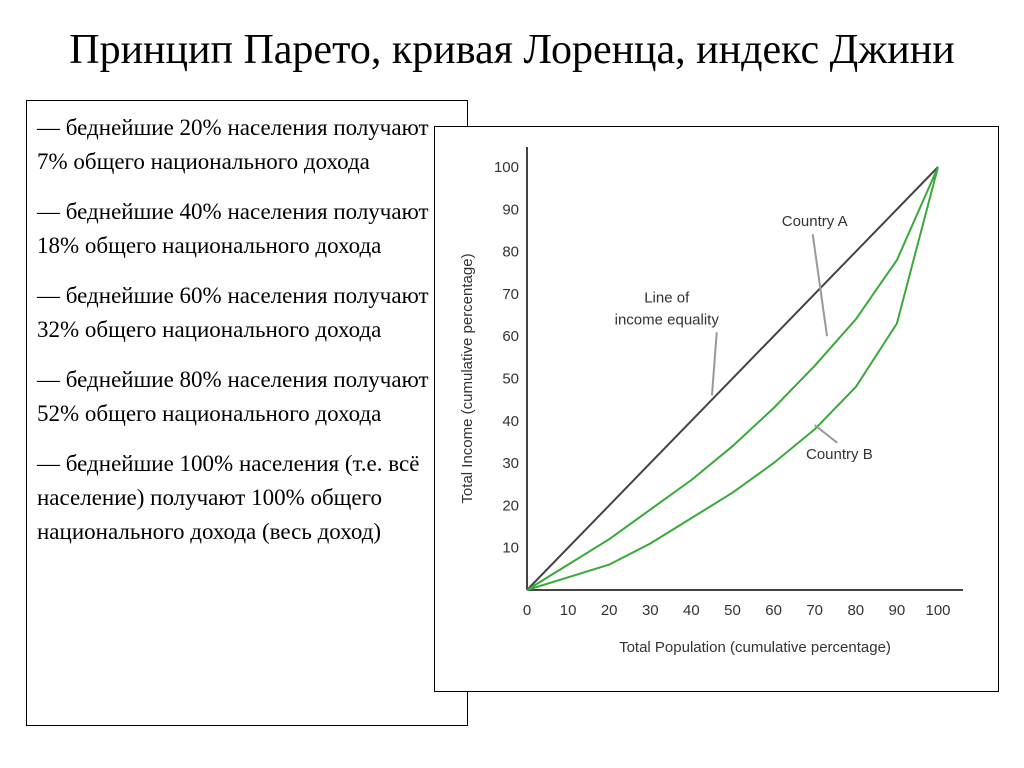  What do you see at coordinates (755, 647) in the screenshot?
I see `x-axis-label: Total Population (cumulative percentage)` at bounding box center [755, 647].